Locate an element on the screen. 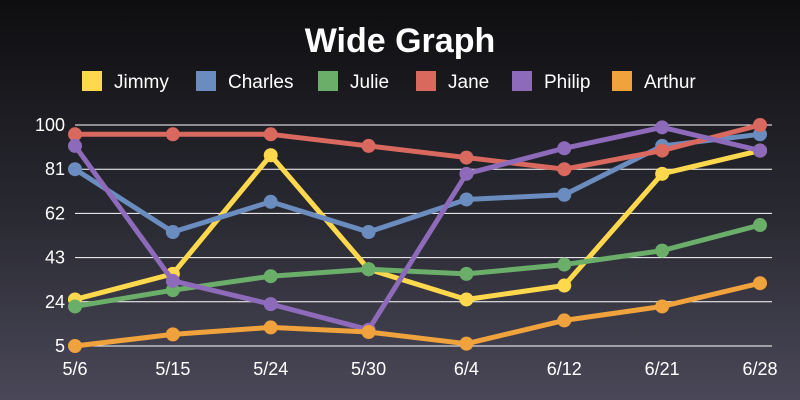  chart-title: Wide Graph is located at coordinates (400, 41).